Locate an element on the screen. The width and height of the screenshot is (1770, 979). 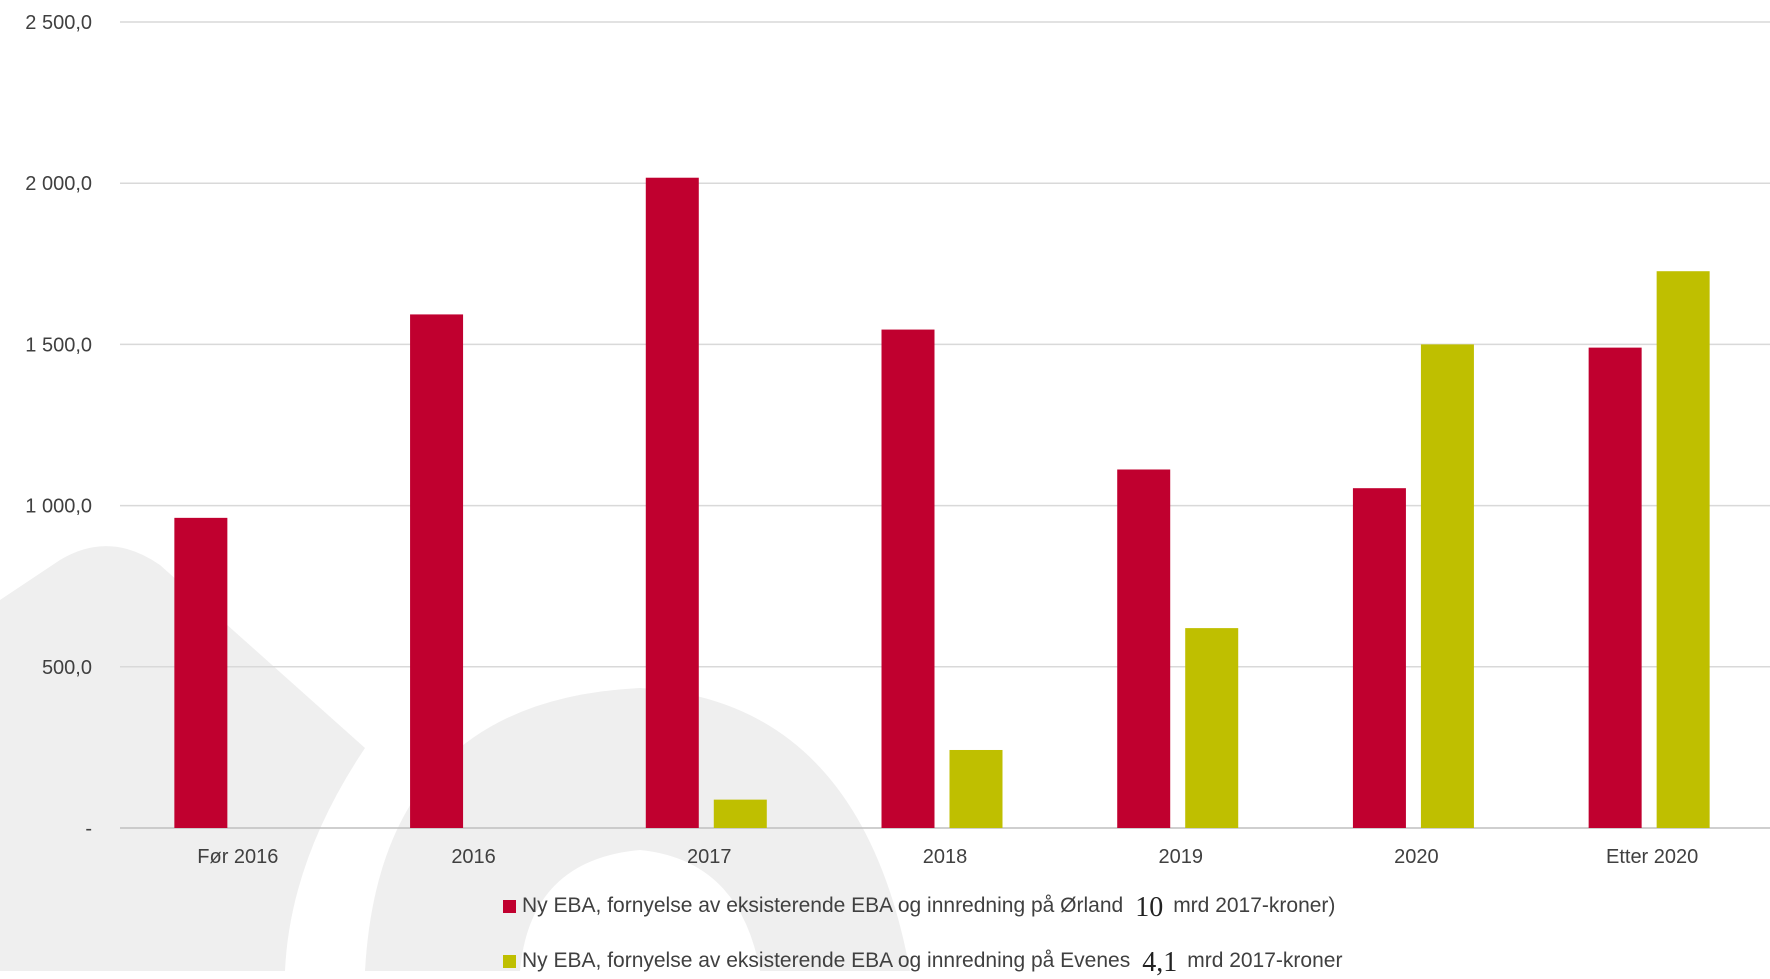
legend-unit-orland: mrd 2017-kroner) is located at coordinates (1254, 905).